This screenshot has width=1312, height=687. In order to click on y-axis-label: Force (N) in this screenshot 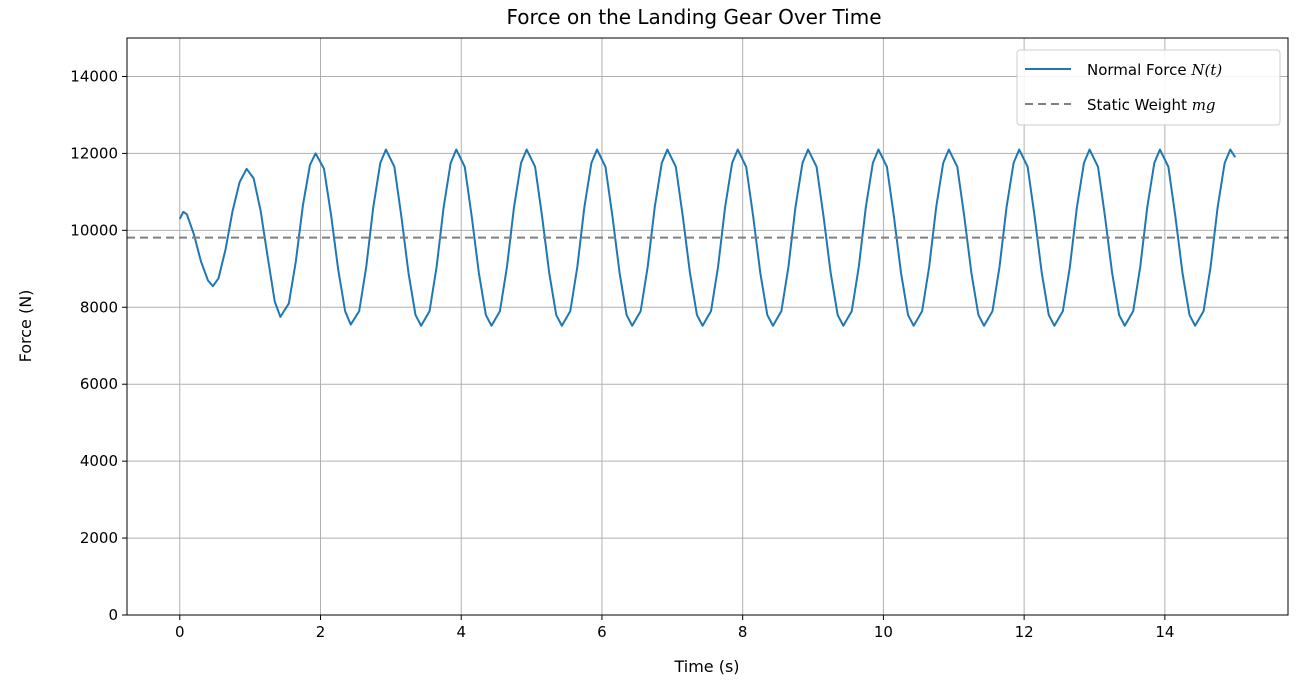, I will do `click(25, 326)`.